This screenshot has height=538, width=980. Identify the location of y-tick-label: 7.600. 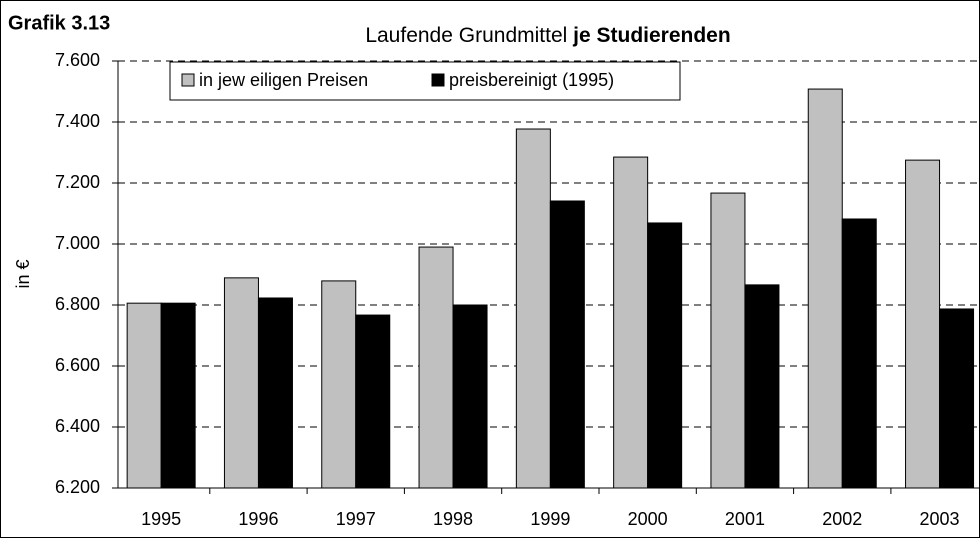
(77, 60).